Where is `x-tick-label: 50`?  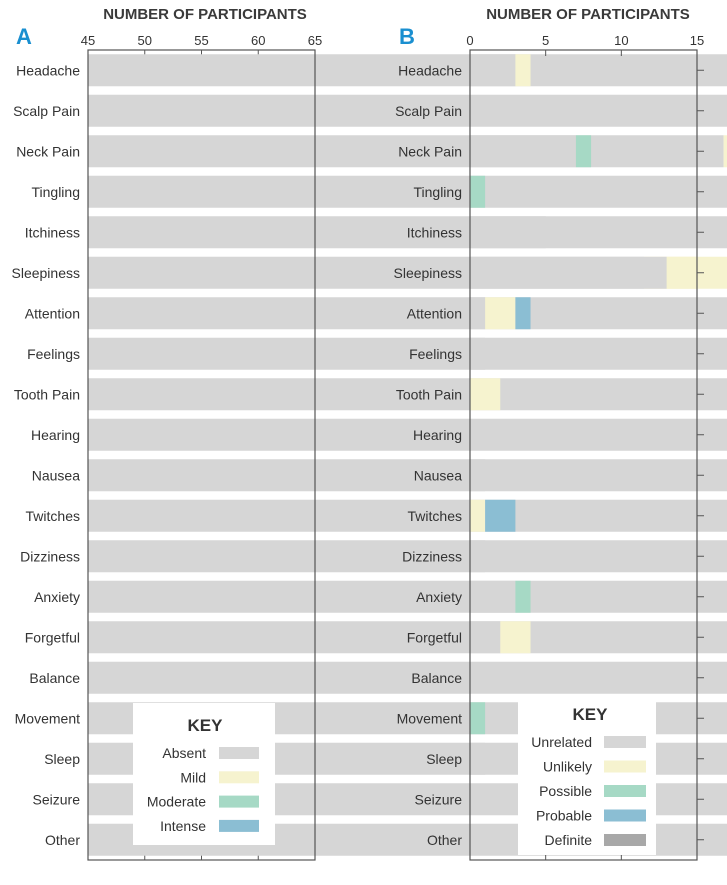 x-tick-label: 50 is located at coordinates (145, 40).